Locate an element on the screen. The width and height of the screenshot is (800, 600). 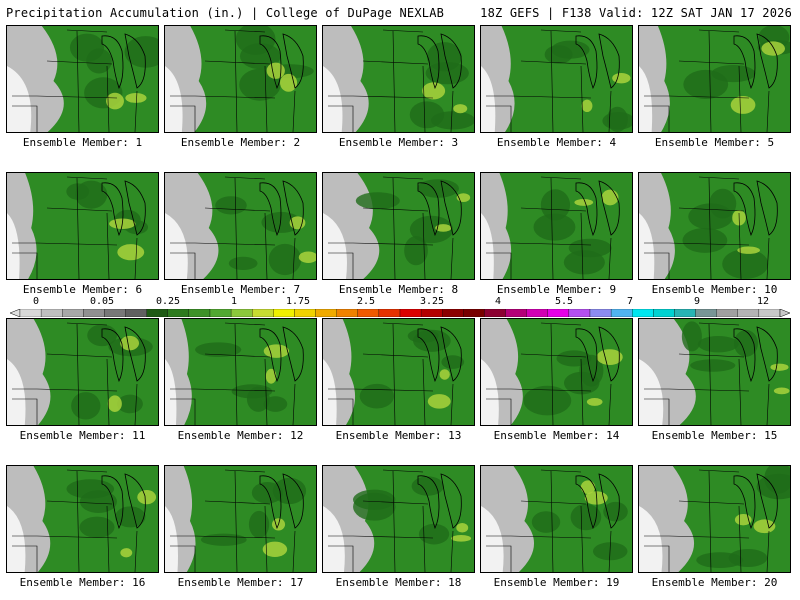
ensemble-member-label: Ensemble Member: 1 is located at coordinates (82, 142).